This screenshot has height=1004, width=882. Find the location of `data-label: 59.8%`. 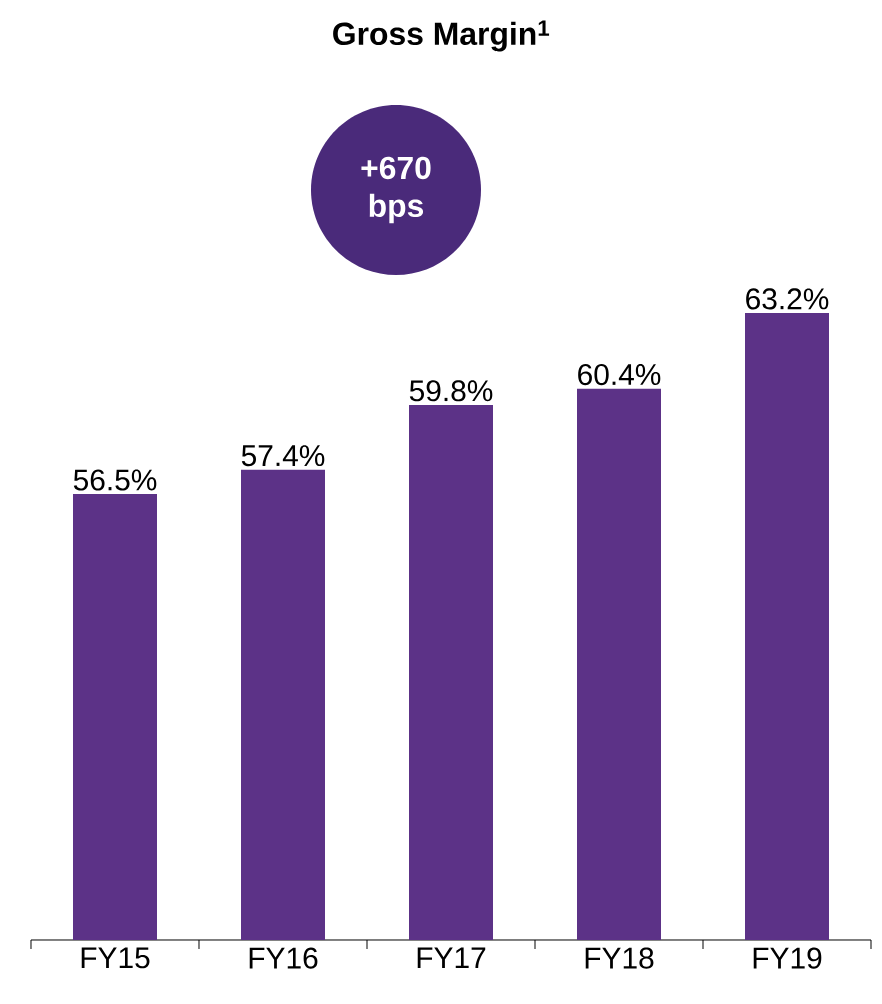

data-label: 59.8% is located at coordinates (451, 391).